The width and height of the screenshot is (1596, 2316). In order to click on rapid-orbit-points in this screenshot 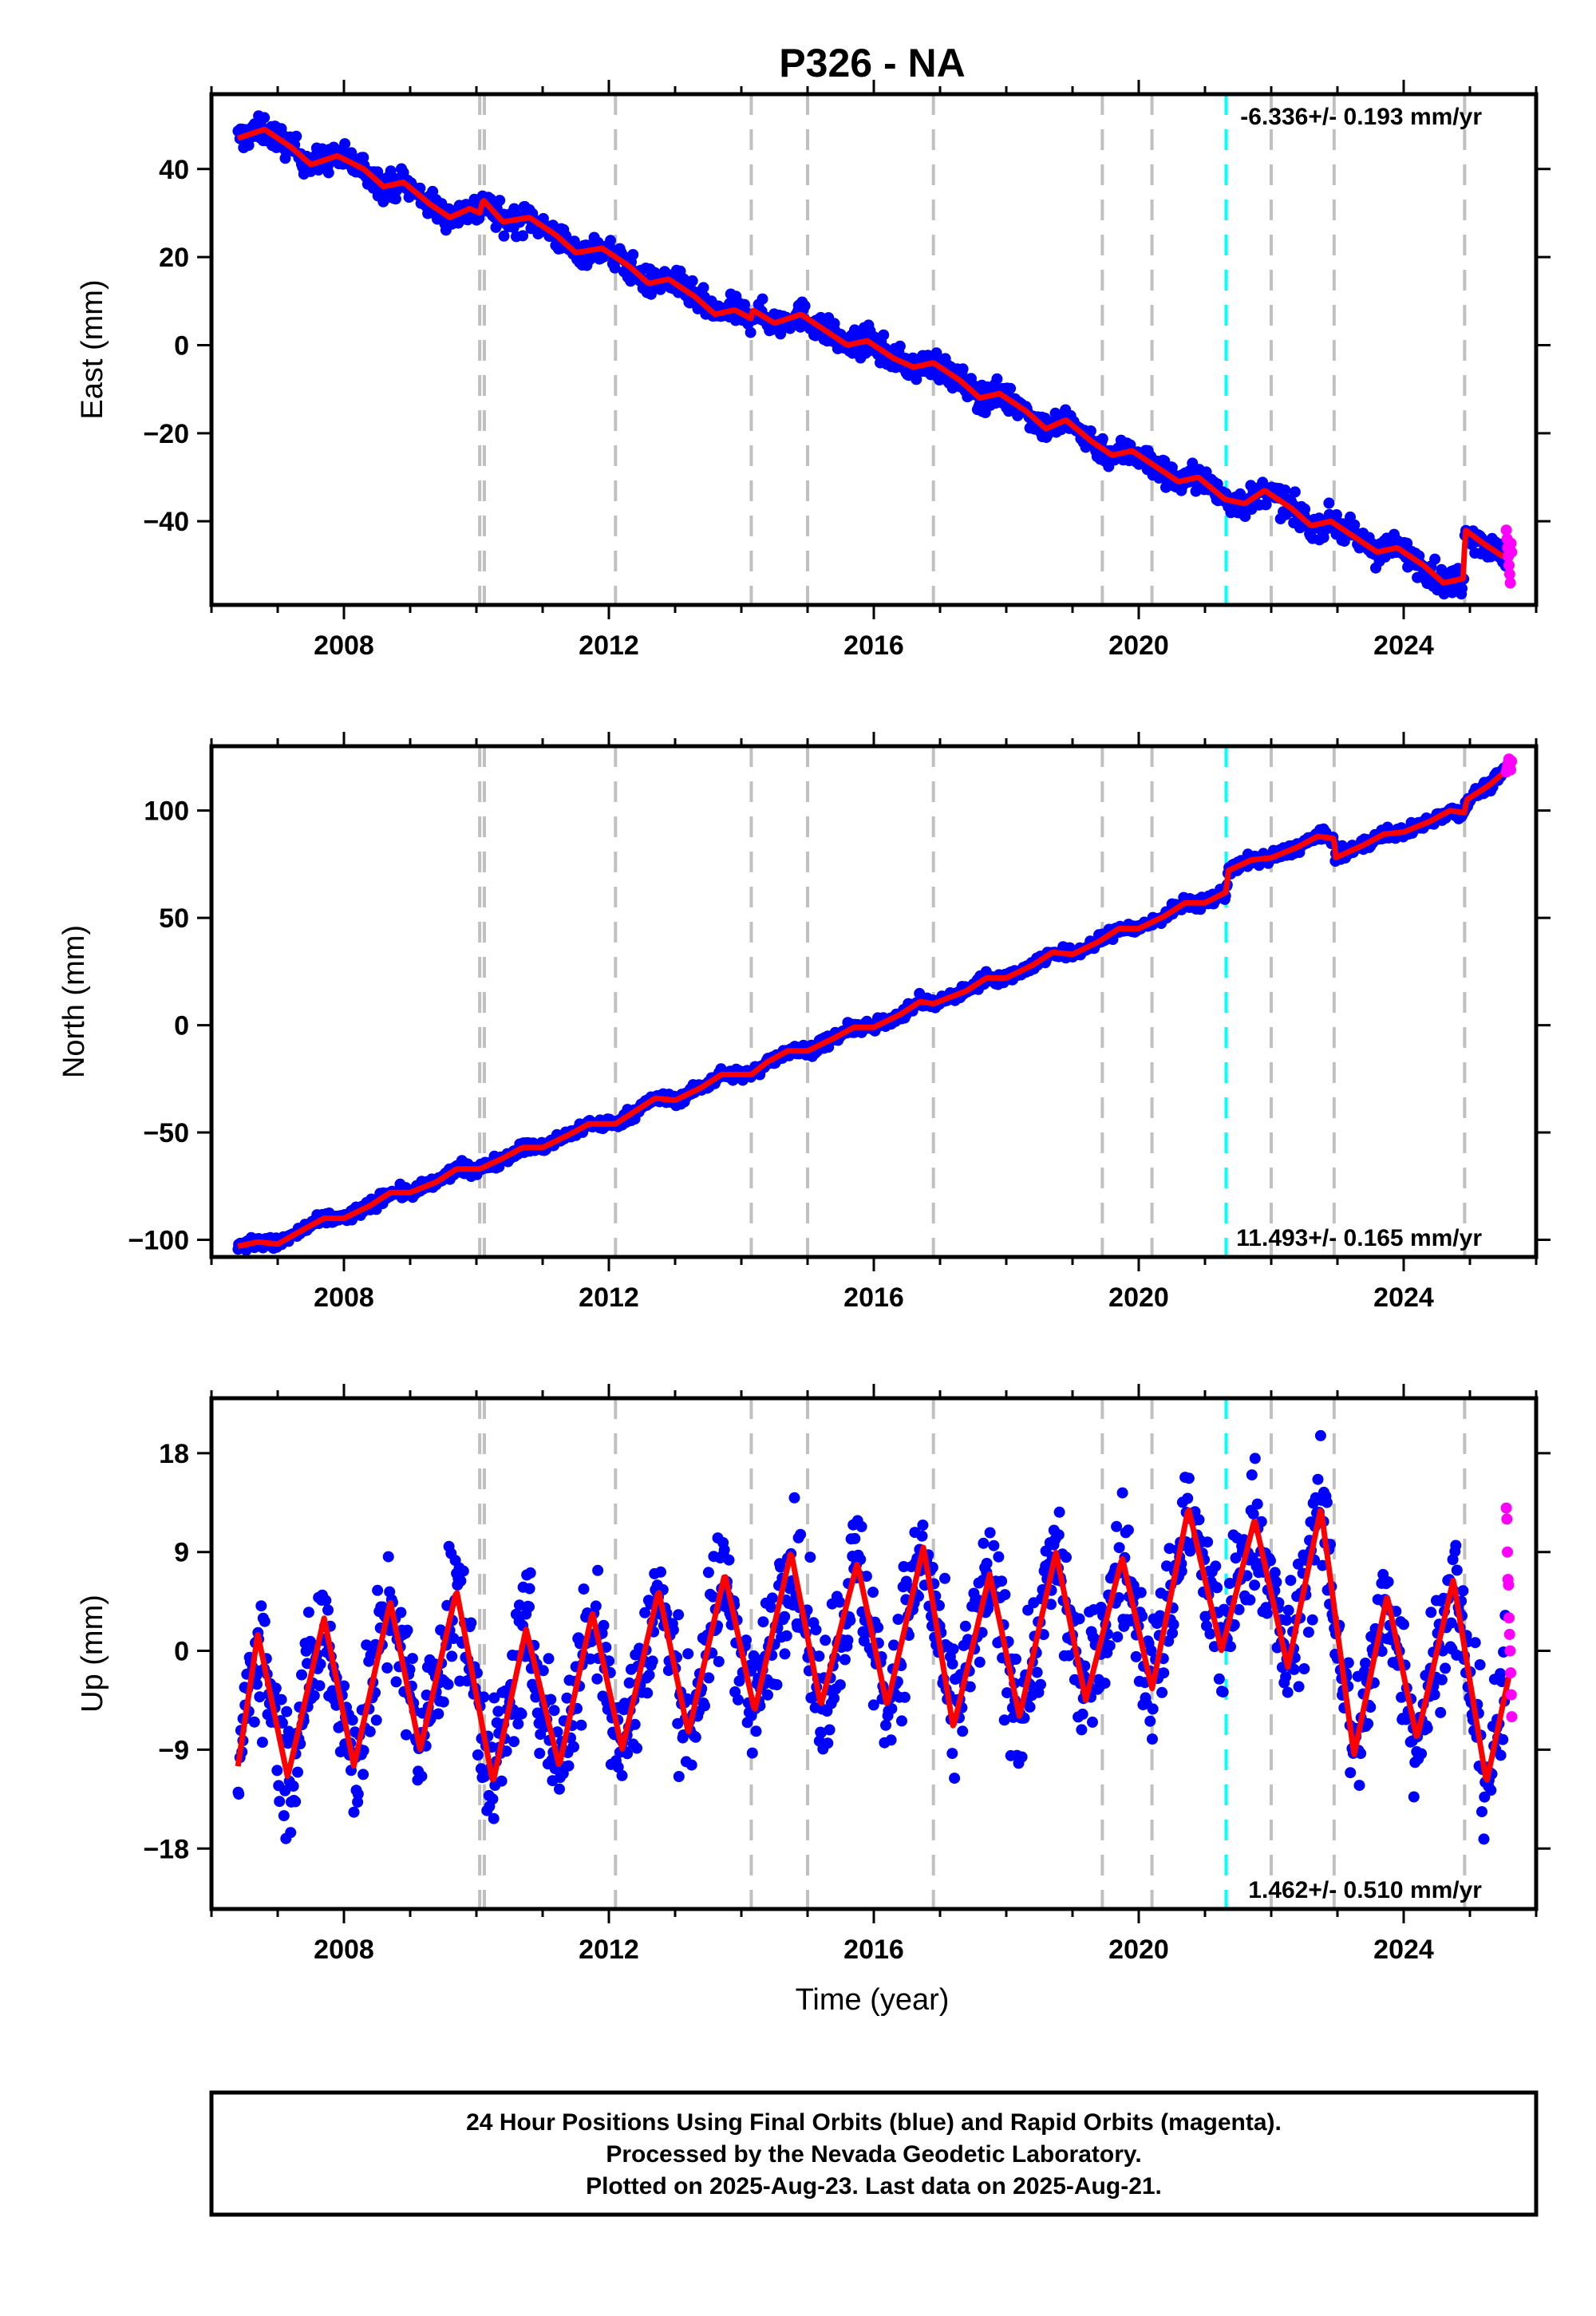, I will do `click(1509, 765)`.